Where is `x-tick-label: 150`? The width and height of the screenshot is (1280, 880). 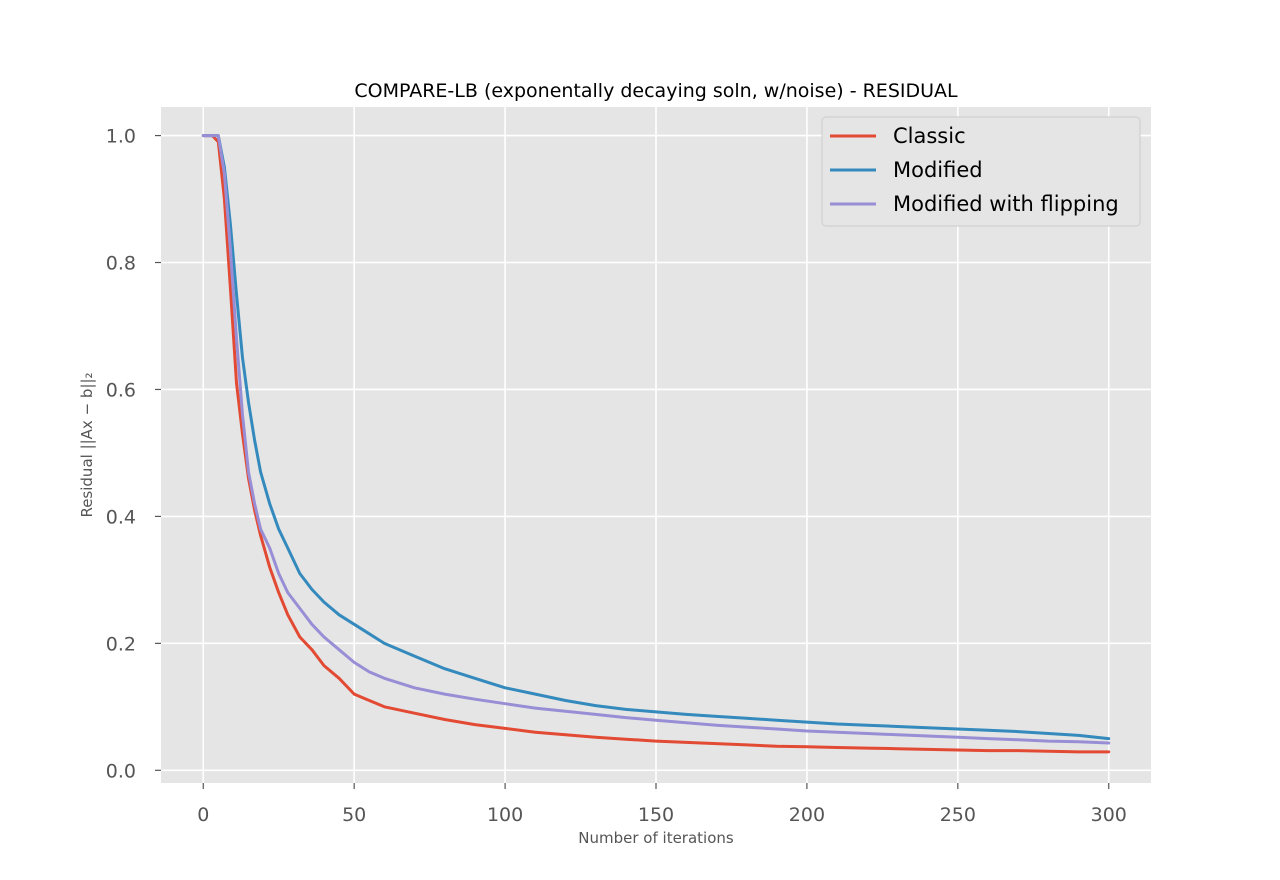 x-tick-label: 150 is located at coordinates (656, 815).